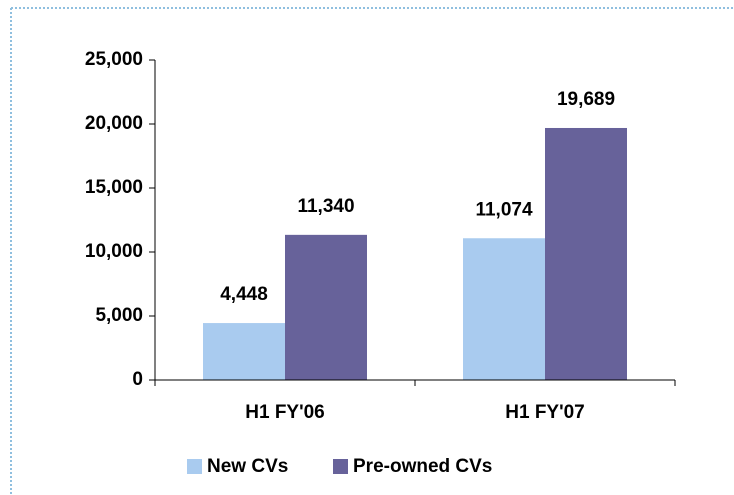 Image resolution: width=734 pixels, height=495 pixels. What do you see at coordinates (119, 315) in the screenshot?
I see `y-tick-label: 5,000` at bounding box center [119, 315].